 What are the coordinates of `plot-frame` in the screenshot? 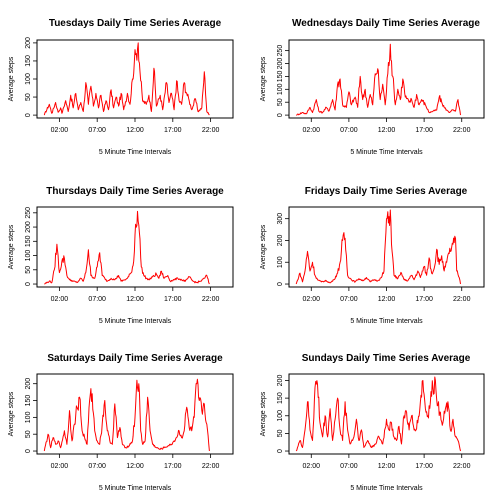 It's located at (386, 414).